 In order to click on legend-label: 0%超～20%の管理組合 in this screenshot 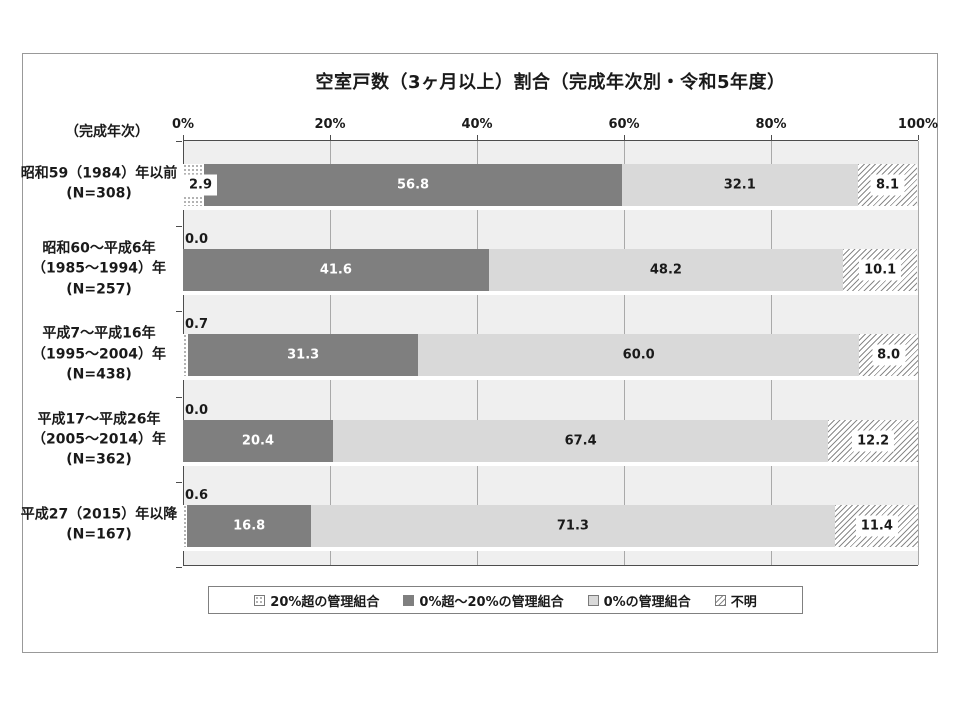, I will do `click(491, 602)`.